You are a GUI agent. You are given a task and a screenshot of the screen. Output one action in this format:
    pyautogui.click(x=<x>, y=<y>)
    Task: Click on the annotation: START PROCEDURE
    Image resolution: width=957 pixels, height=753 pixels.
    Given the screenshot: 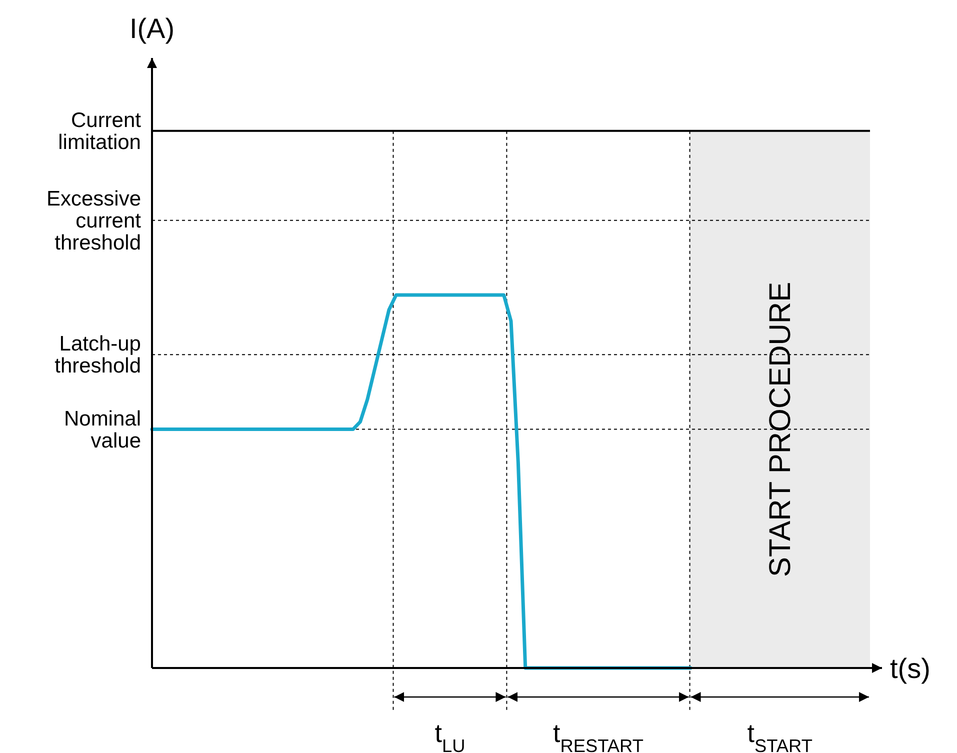 What is the action you would take?
    pyautogui.click(x=780, y=429)
    